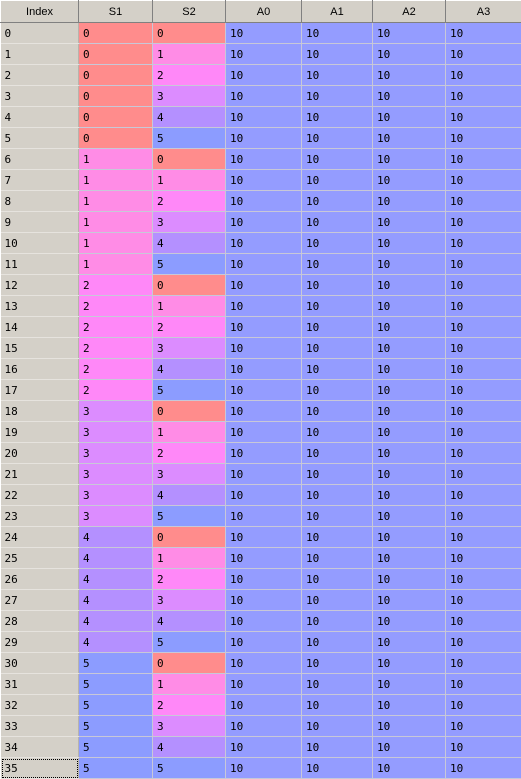  I want to click on cell-index: 5, so click(40, 138).